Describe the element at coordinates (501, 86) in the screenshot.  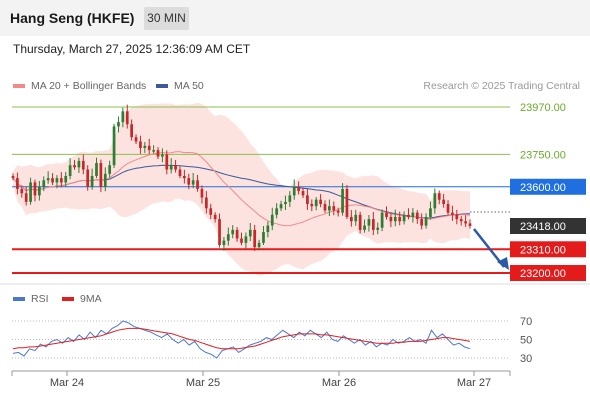
I see `credit-text: Research © 2025 Trading Central` at that location.